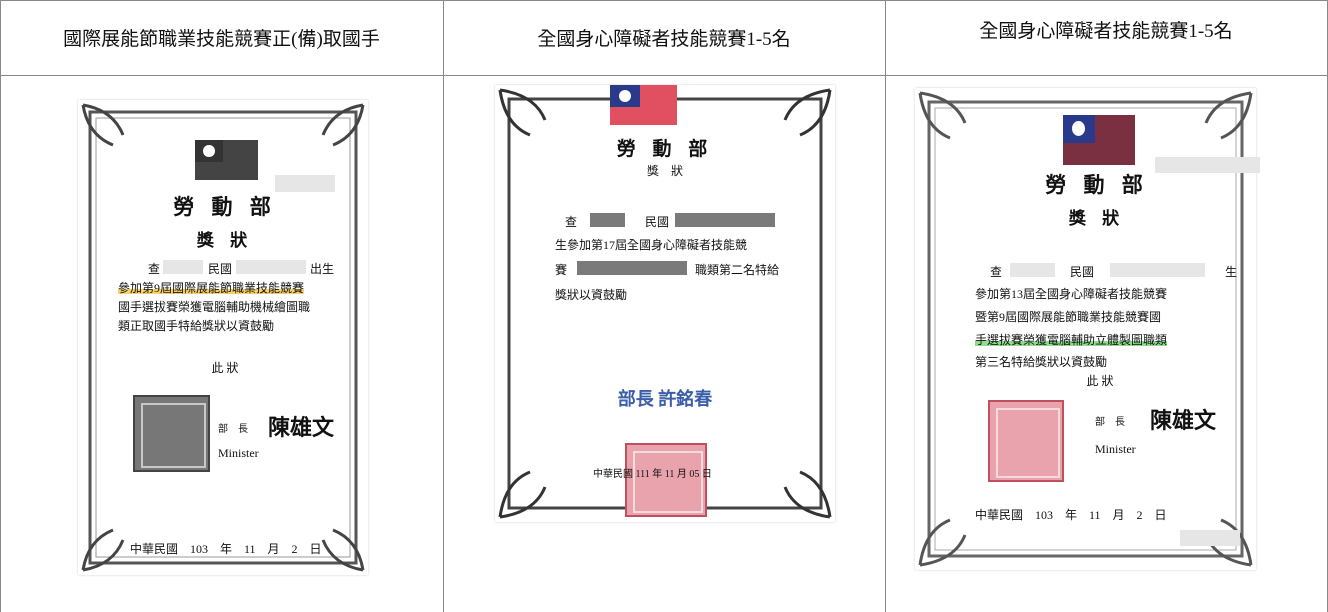 This screenshot has width=1328, height=612. What do you see at coordinates (651, 245) in the screenshot?
I see `text: 生參加第17屆全國身心障礙者技能競` at bounding box center [651, 245].